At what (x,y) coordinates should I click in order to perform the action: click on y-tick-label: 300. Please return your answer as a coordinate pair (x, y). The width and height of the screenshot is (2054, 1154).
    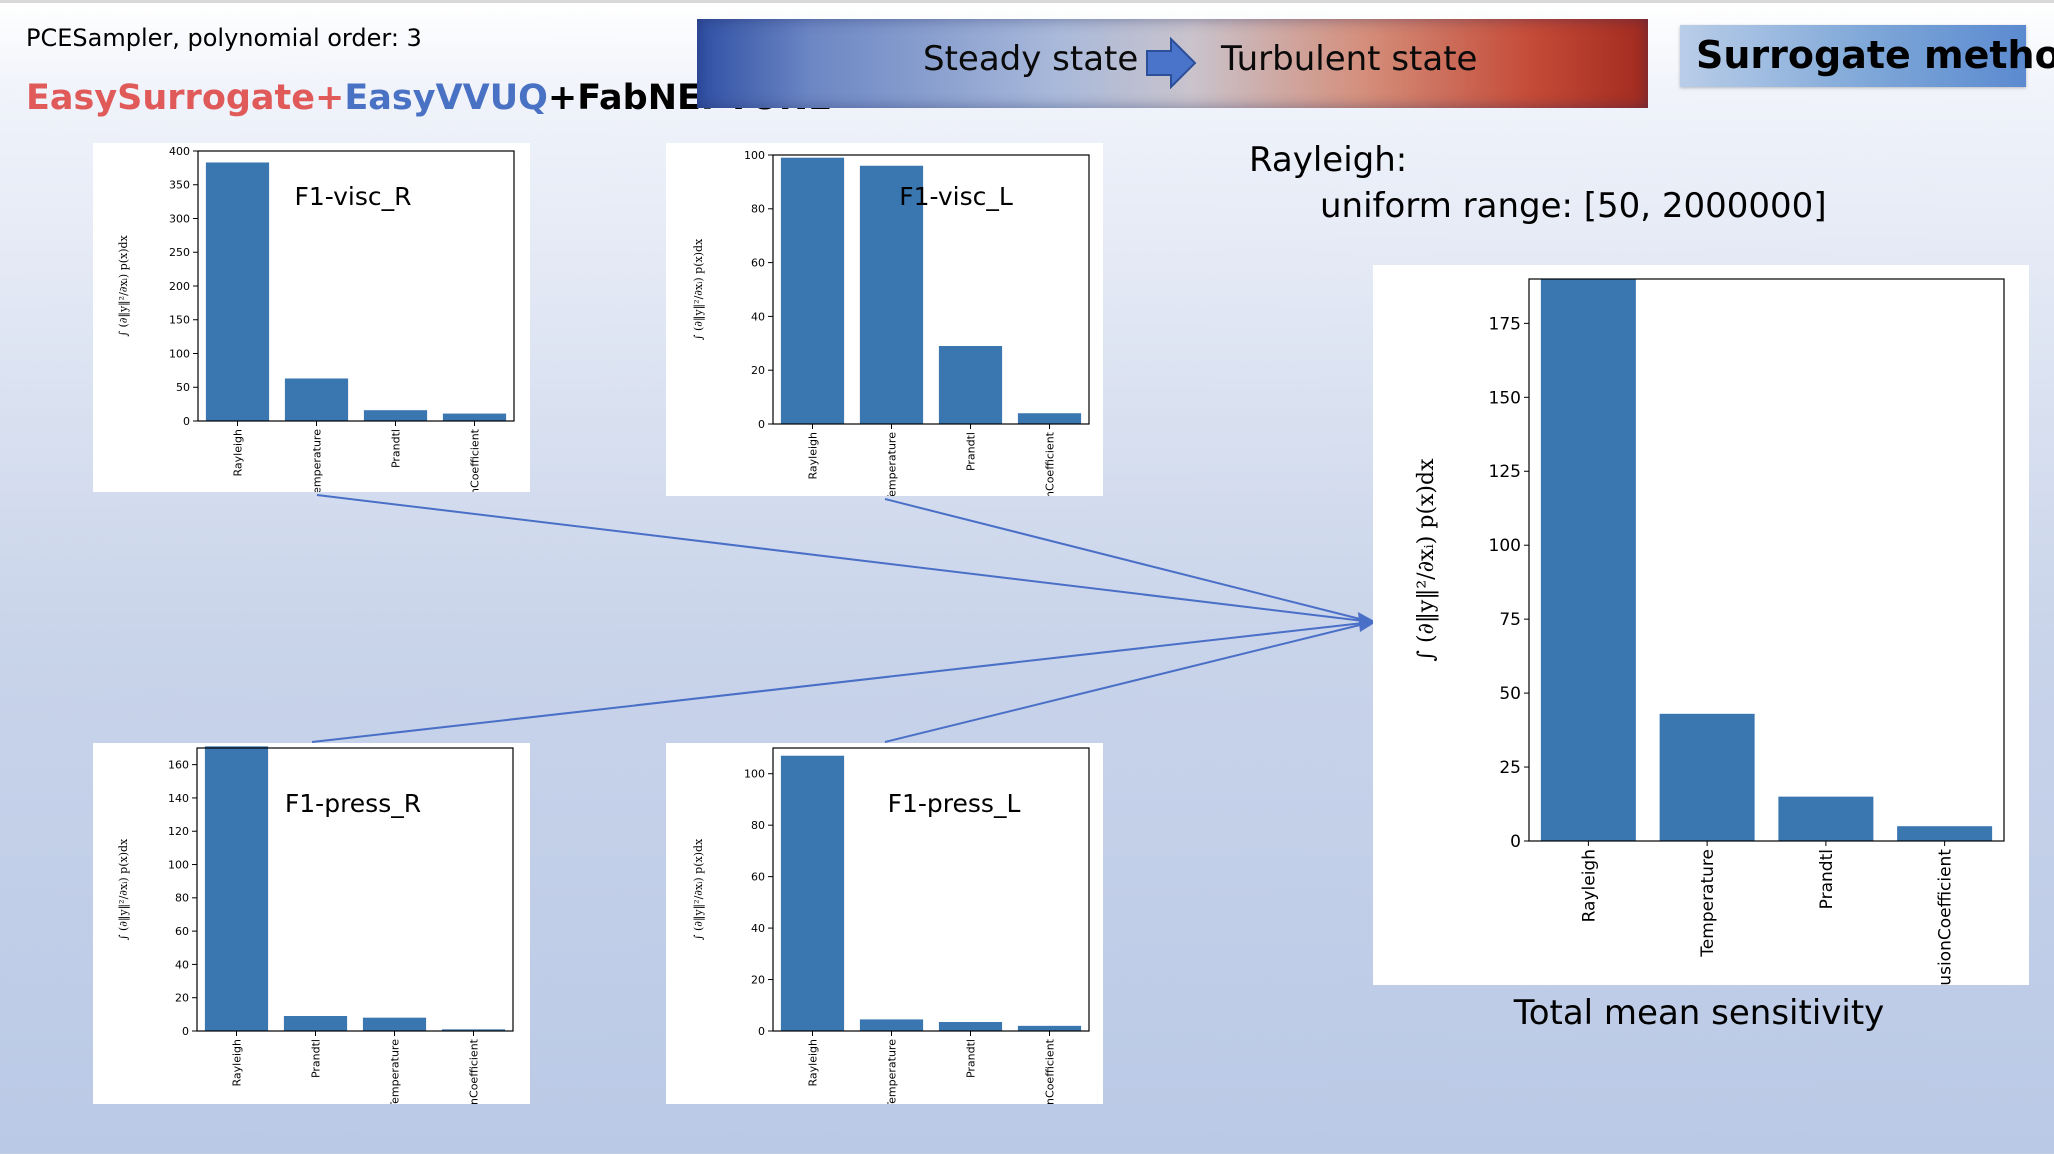
    Looking at the image, I should click on (179, 218).